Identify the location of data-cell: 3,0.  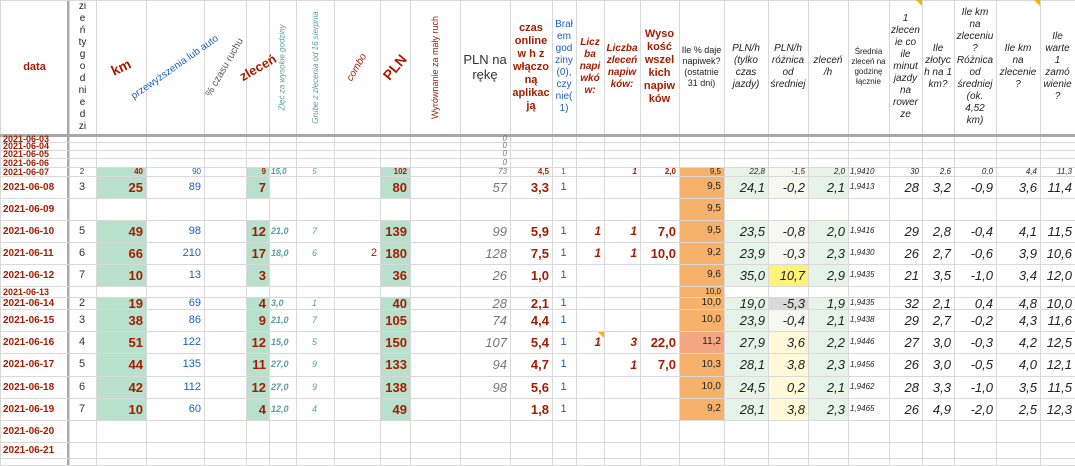
(941, 342).